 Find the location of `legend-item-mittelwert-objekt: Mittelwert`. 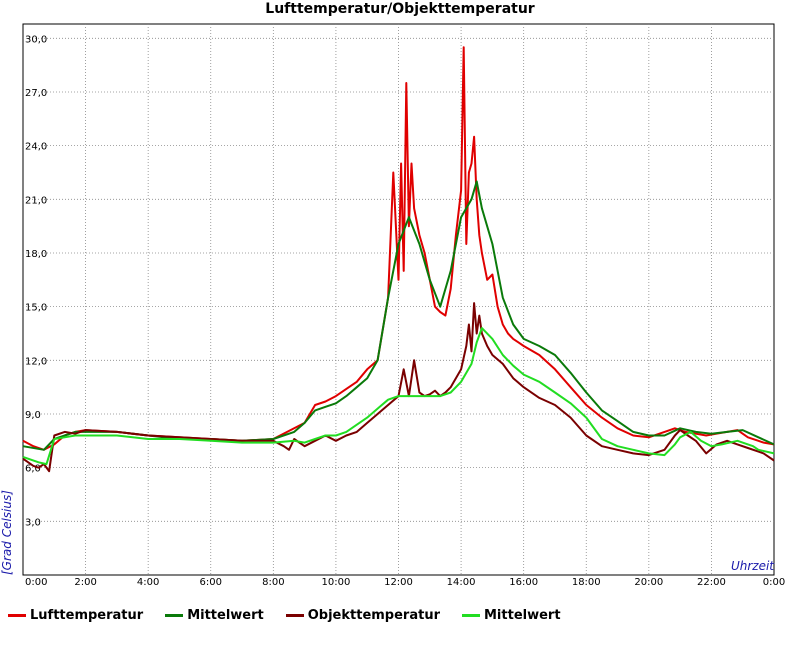

legend-item-mittelwert-objekt: Mittelwert is located at coordinates (511, 615).